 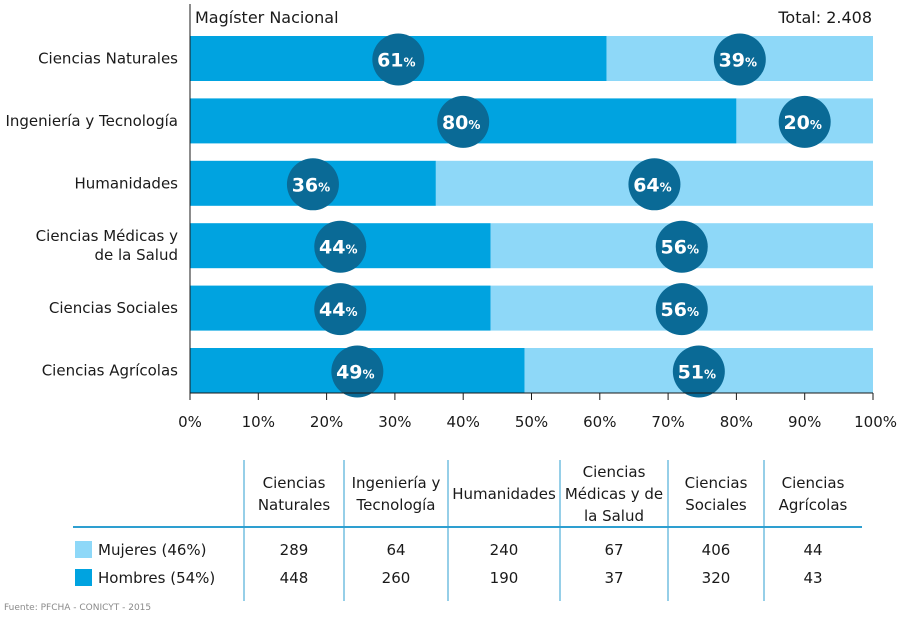 I want to click on category-label-5-0: Ciencias Agrícolas, so click(x=110, y=371).